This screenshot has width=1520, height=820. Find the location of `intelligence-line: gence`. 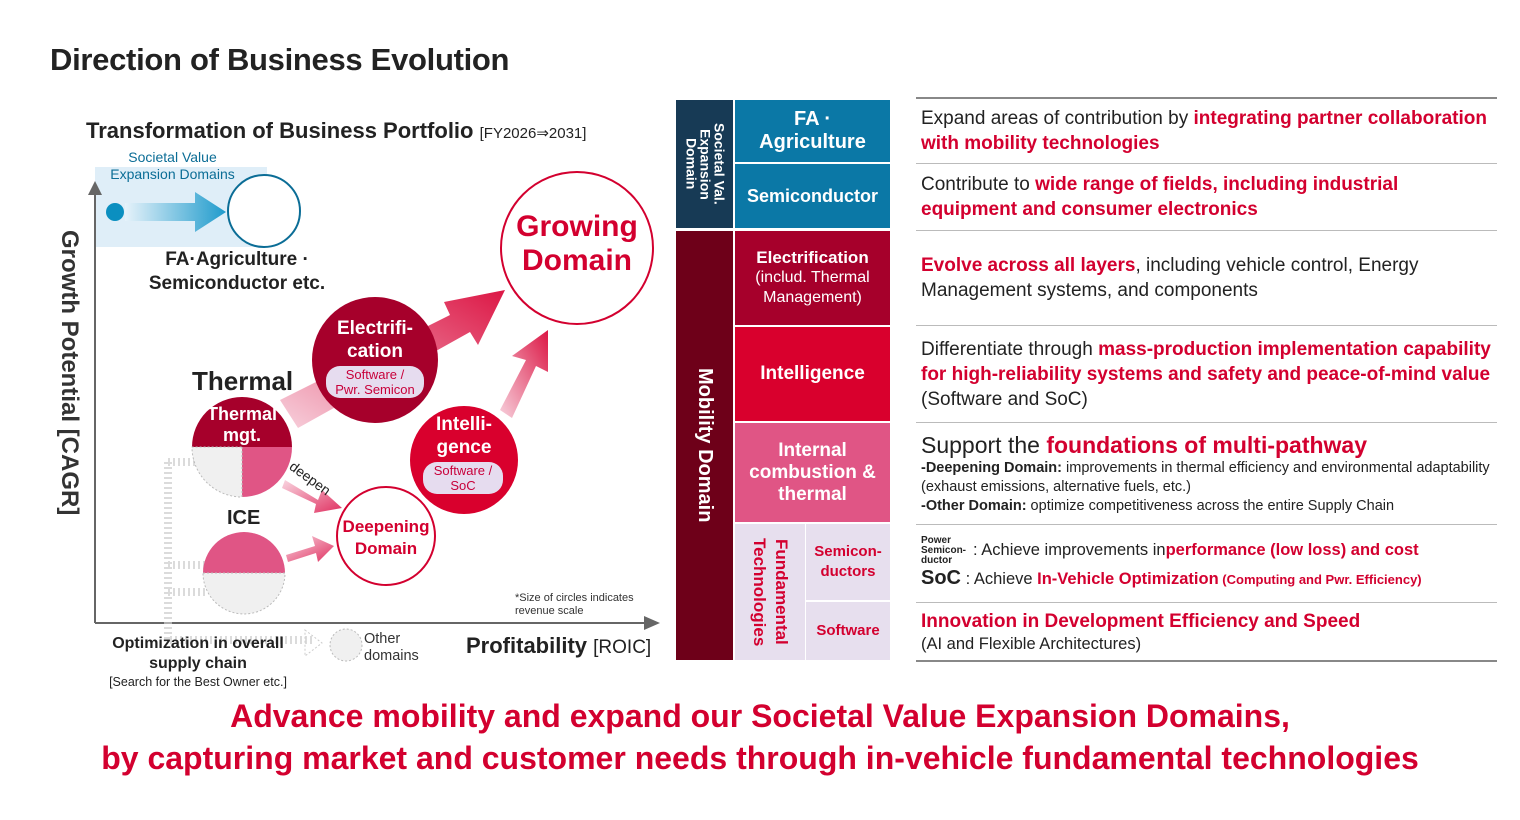

intelligence-line: gence is located at coordinates (464, 447).